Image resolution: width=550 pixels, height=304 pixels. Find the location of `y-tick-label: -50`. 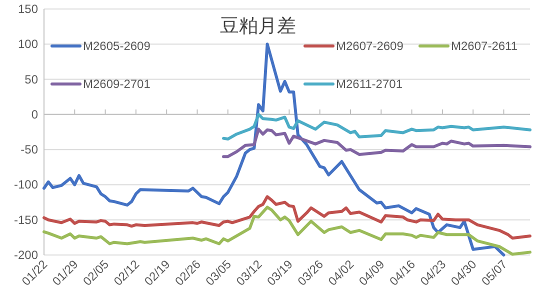

y-tick-label: -50 is located at coordinates (29, 149).